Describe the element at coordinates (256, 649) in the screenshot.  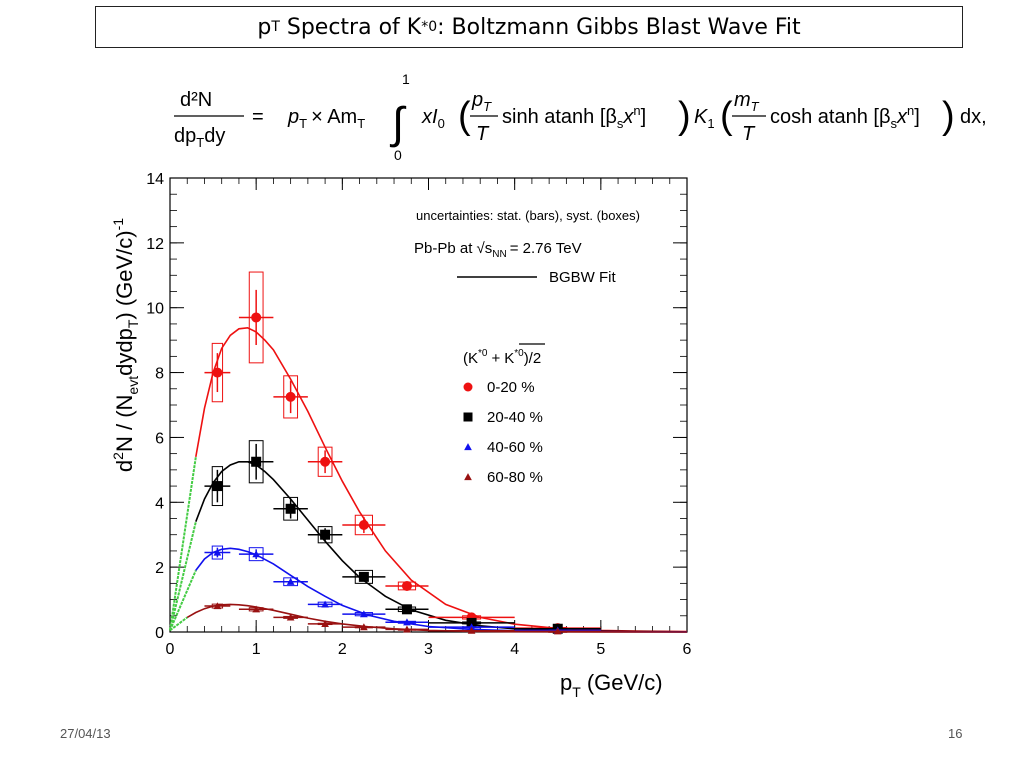
I see `x-tick-label: 1` at that location.